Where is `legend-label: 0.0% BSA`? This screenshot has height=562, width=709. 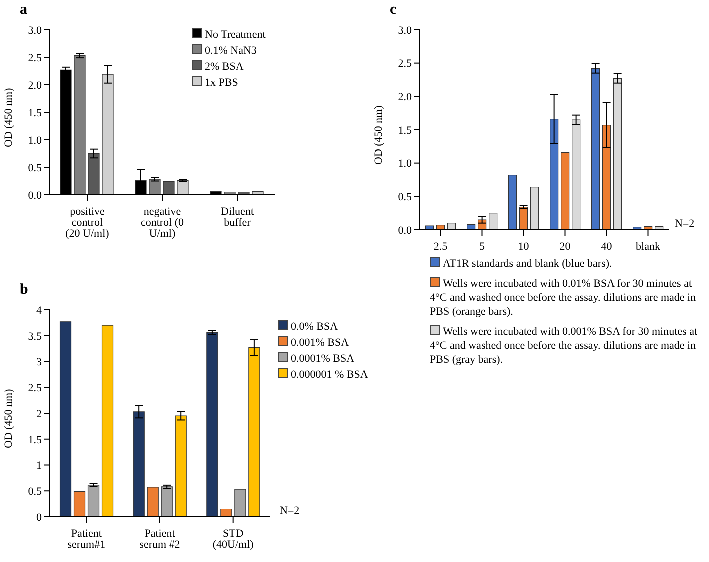
legend-label: 0.0% BSA is located at coordinates (314, 327).